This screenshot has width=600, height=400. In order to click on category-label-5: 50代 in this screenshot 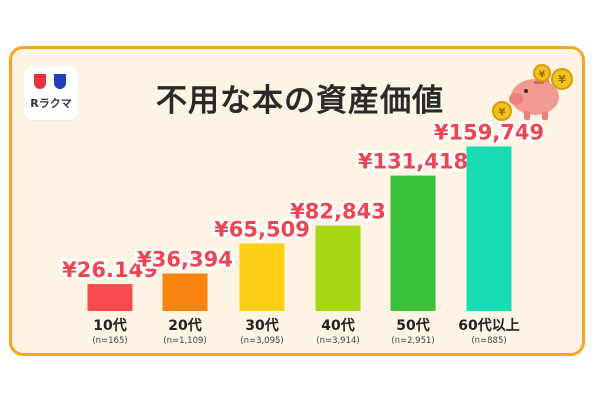, I will do `click(412, 325)`.